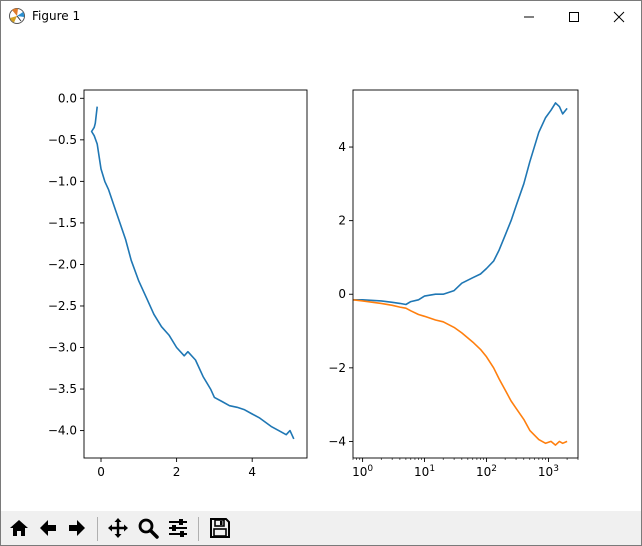 This screenshot has height=546, width=642. Describe the element at coordinates (62, 431) in the screenshot. I see `y-tick-label: −4.0` at that location.